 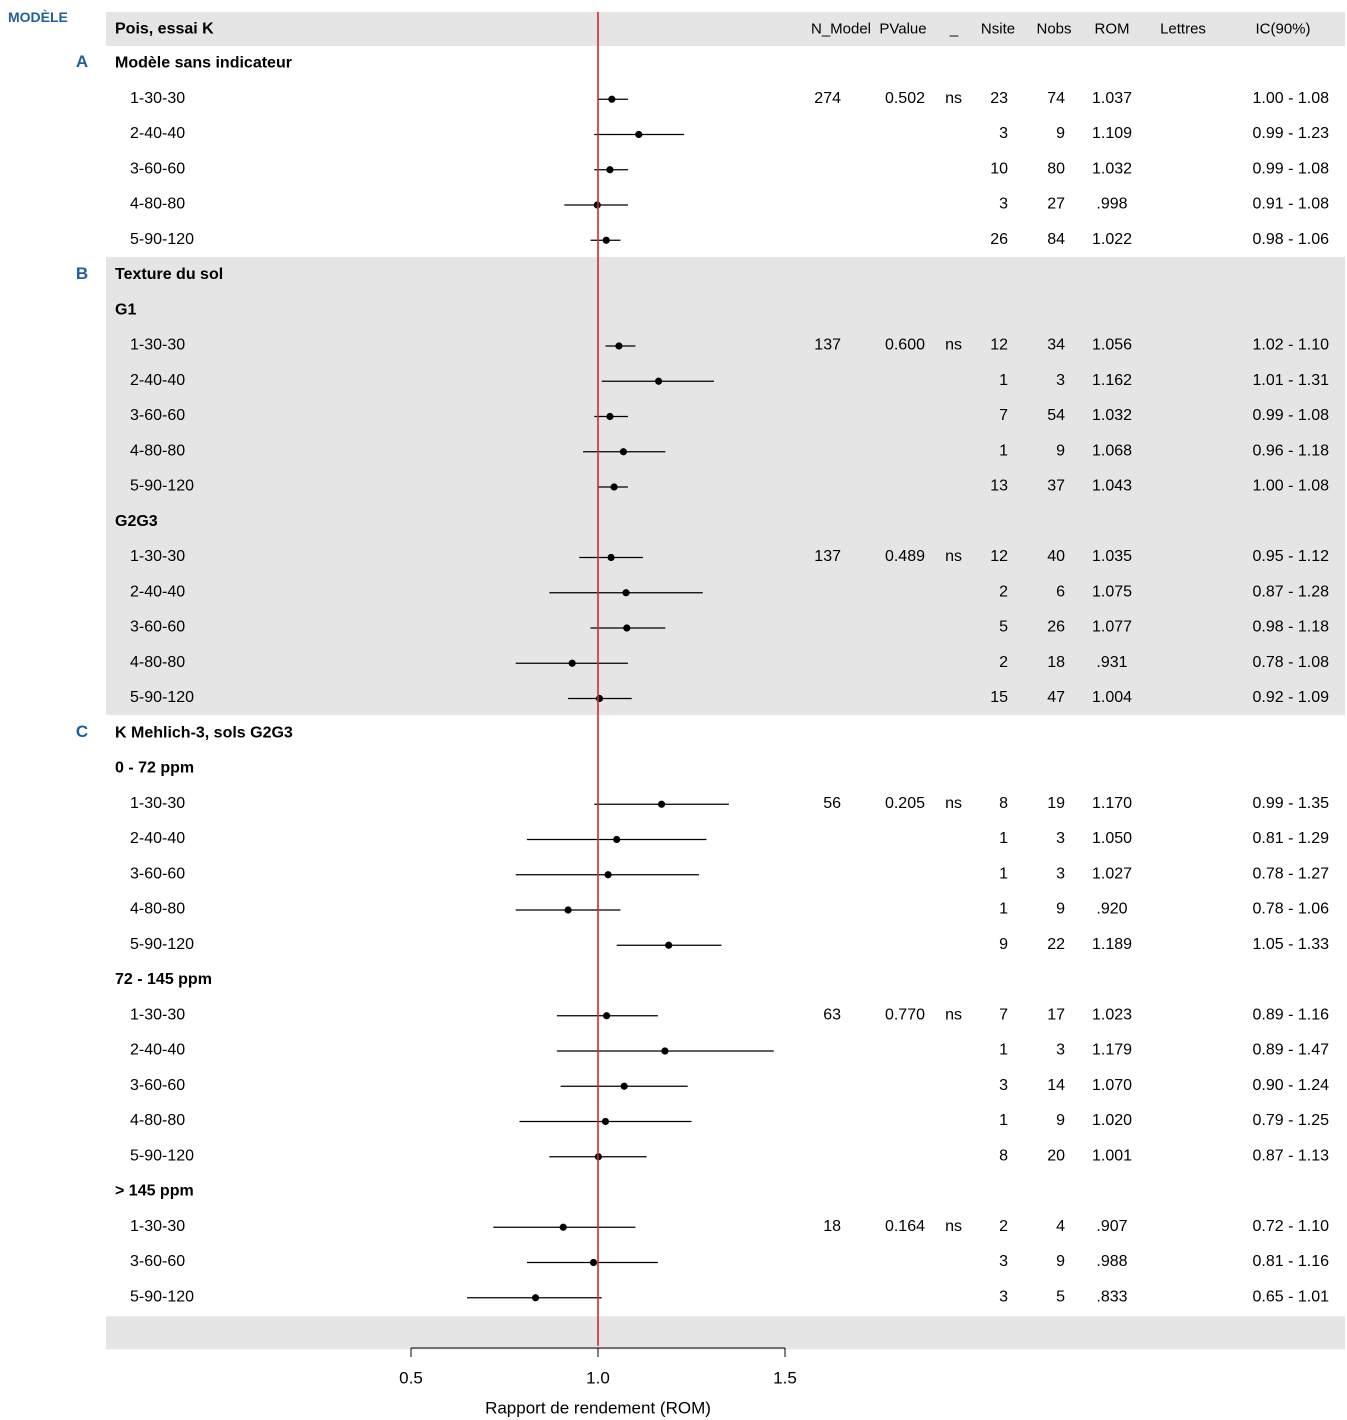 I want to click on cell-ic: 1.02 - 1.10, so click(x=1291, y=345).